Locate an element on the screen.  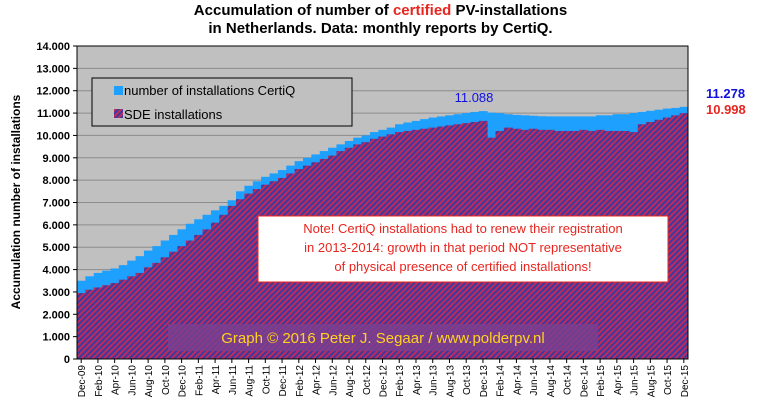
x-tick-label: Jun-12 is located at coordinates (333, 380).